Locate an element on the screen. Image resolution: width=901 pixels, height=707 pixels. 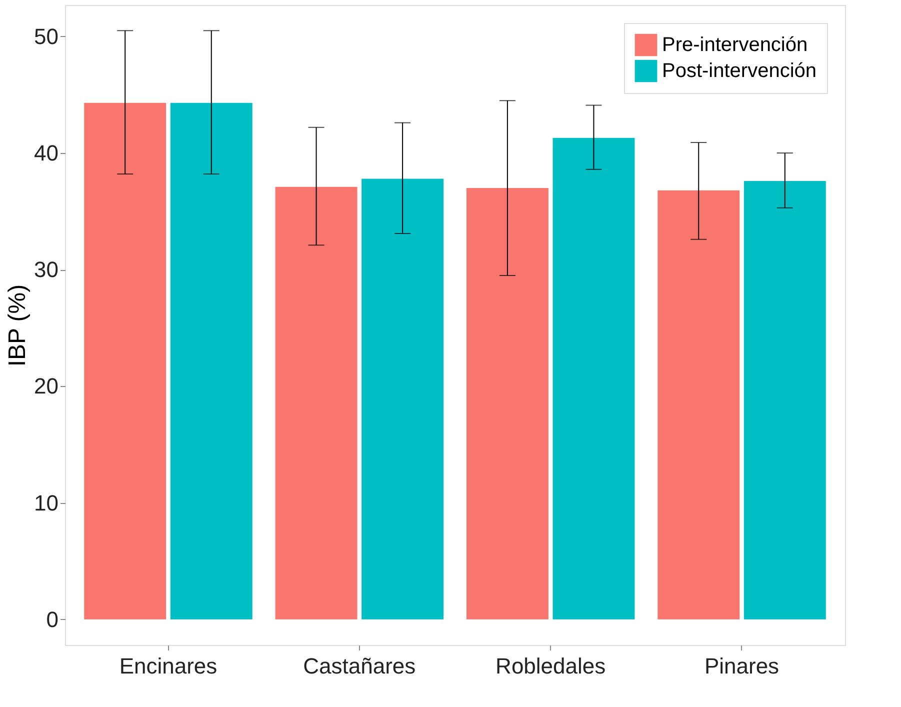
y-axis-title: IBP (%) is located at coordinates (18, 325).